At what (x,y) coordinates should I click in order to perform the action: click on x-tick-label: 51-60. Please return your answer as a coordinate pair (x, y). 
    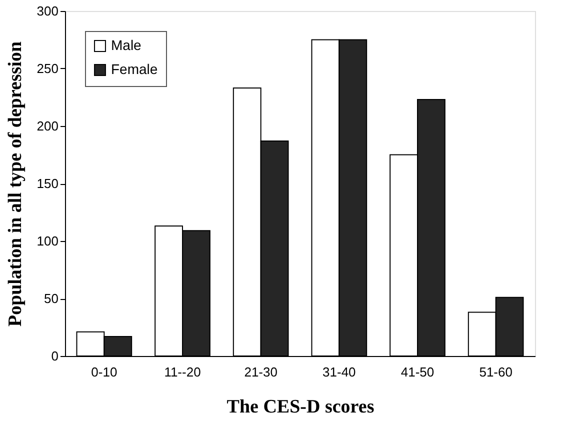
    Looking at the image, I should click on (495, 372).